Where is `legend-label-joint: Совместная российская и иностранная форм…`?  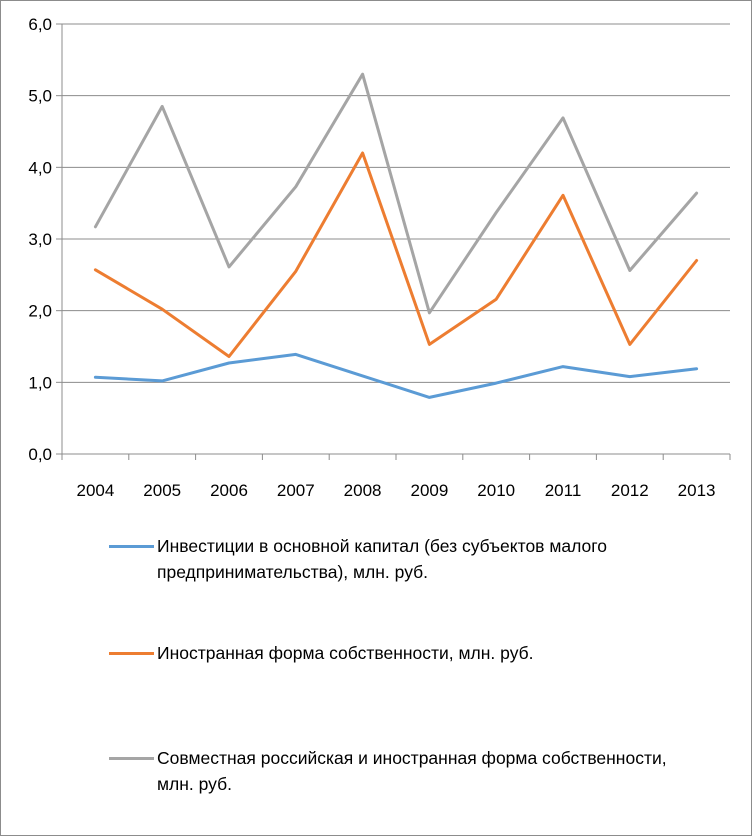
legend-label-joint: Совместная российская и иностранная форм… is located at coordinates (412, 771).